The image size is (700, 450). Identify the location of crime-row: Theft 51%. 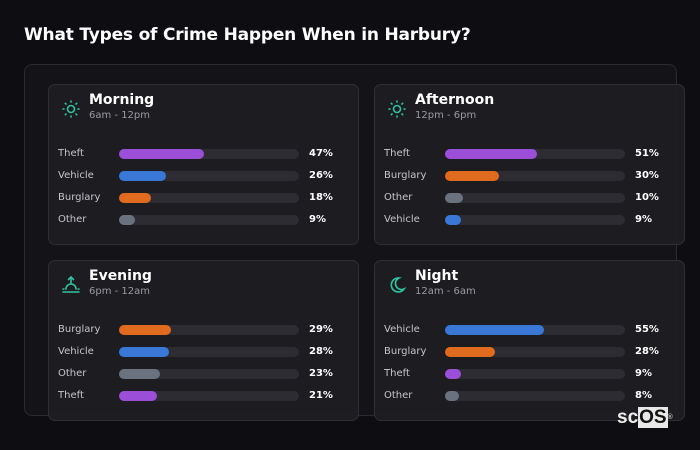
(529, 154).